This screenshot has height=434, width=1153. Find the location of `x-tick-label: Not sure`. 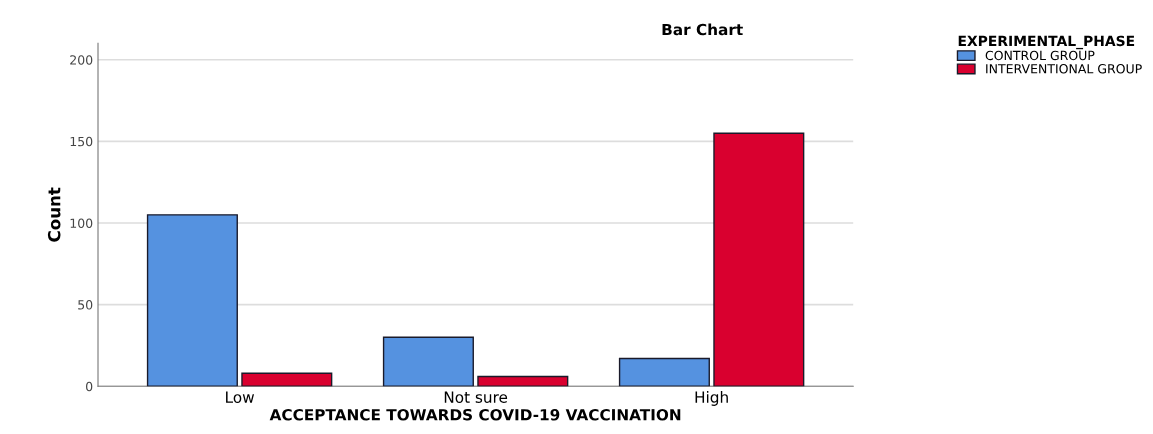

x-tick-label: Not sure is located at coordinates (476, 397).